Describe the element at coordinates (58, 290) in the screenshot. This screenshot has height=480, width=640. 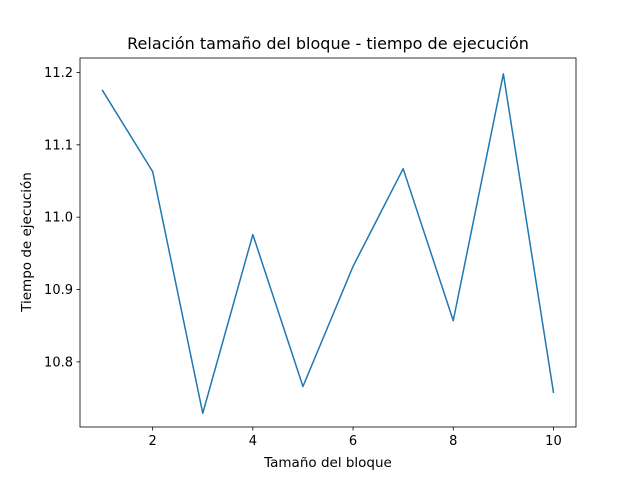
I see `y-tick-label: 10.9` at that location.